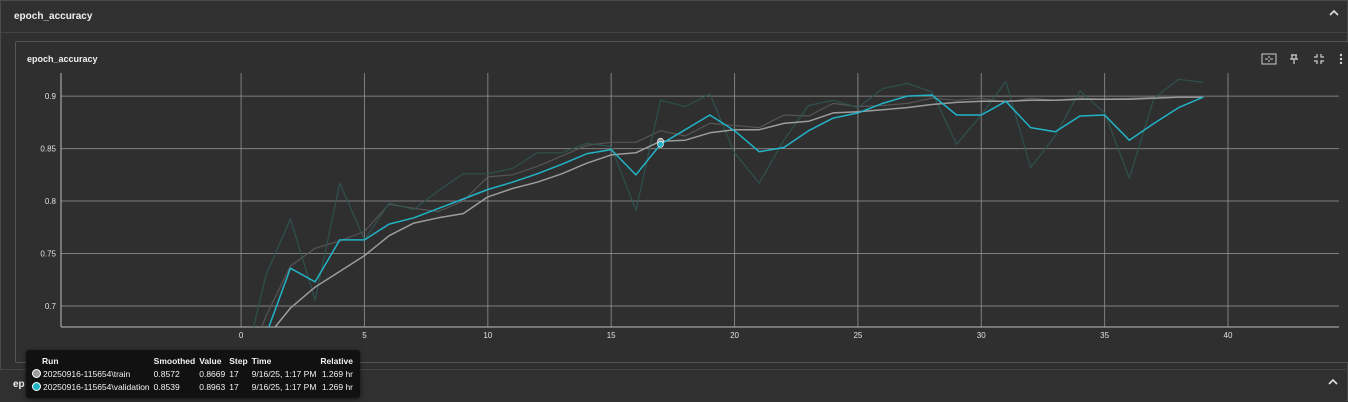 The height and width of the screenshot is (402, 1348). Describe the element at coordinates (166, 386) in the screenshot. I see `tooltip-smoothed: 0.8539` at that location.